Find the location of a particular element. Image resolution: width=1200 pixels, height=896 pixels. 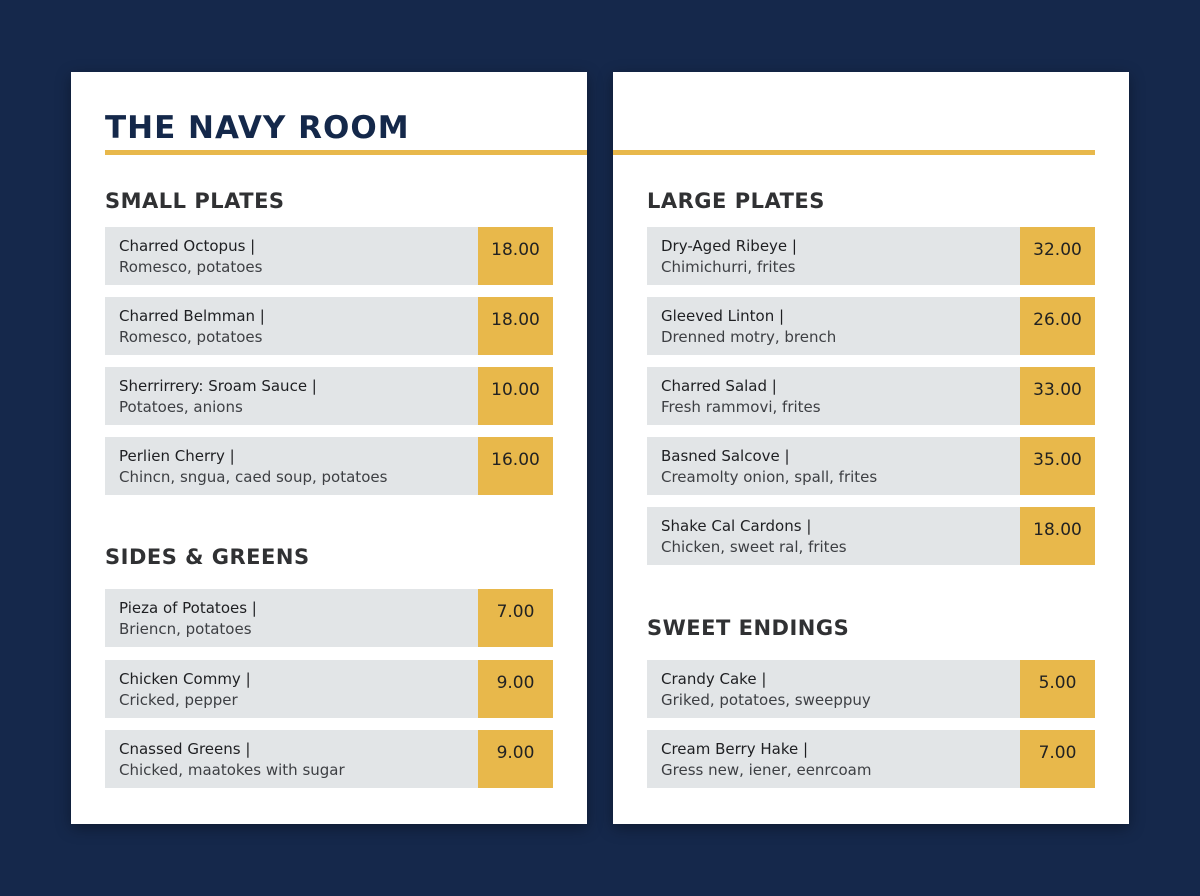

item-price: 32.00 is located at coordinates (1057, 256).